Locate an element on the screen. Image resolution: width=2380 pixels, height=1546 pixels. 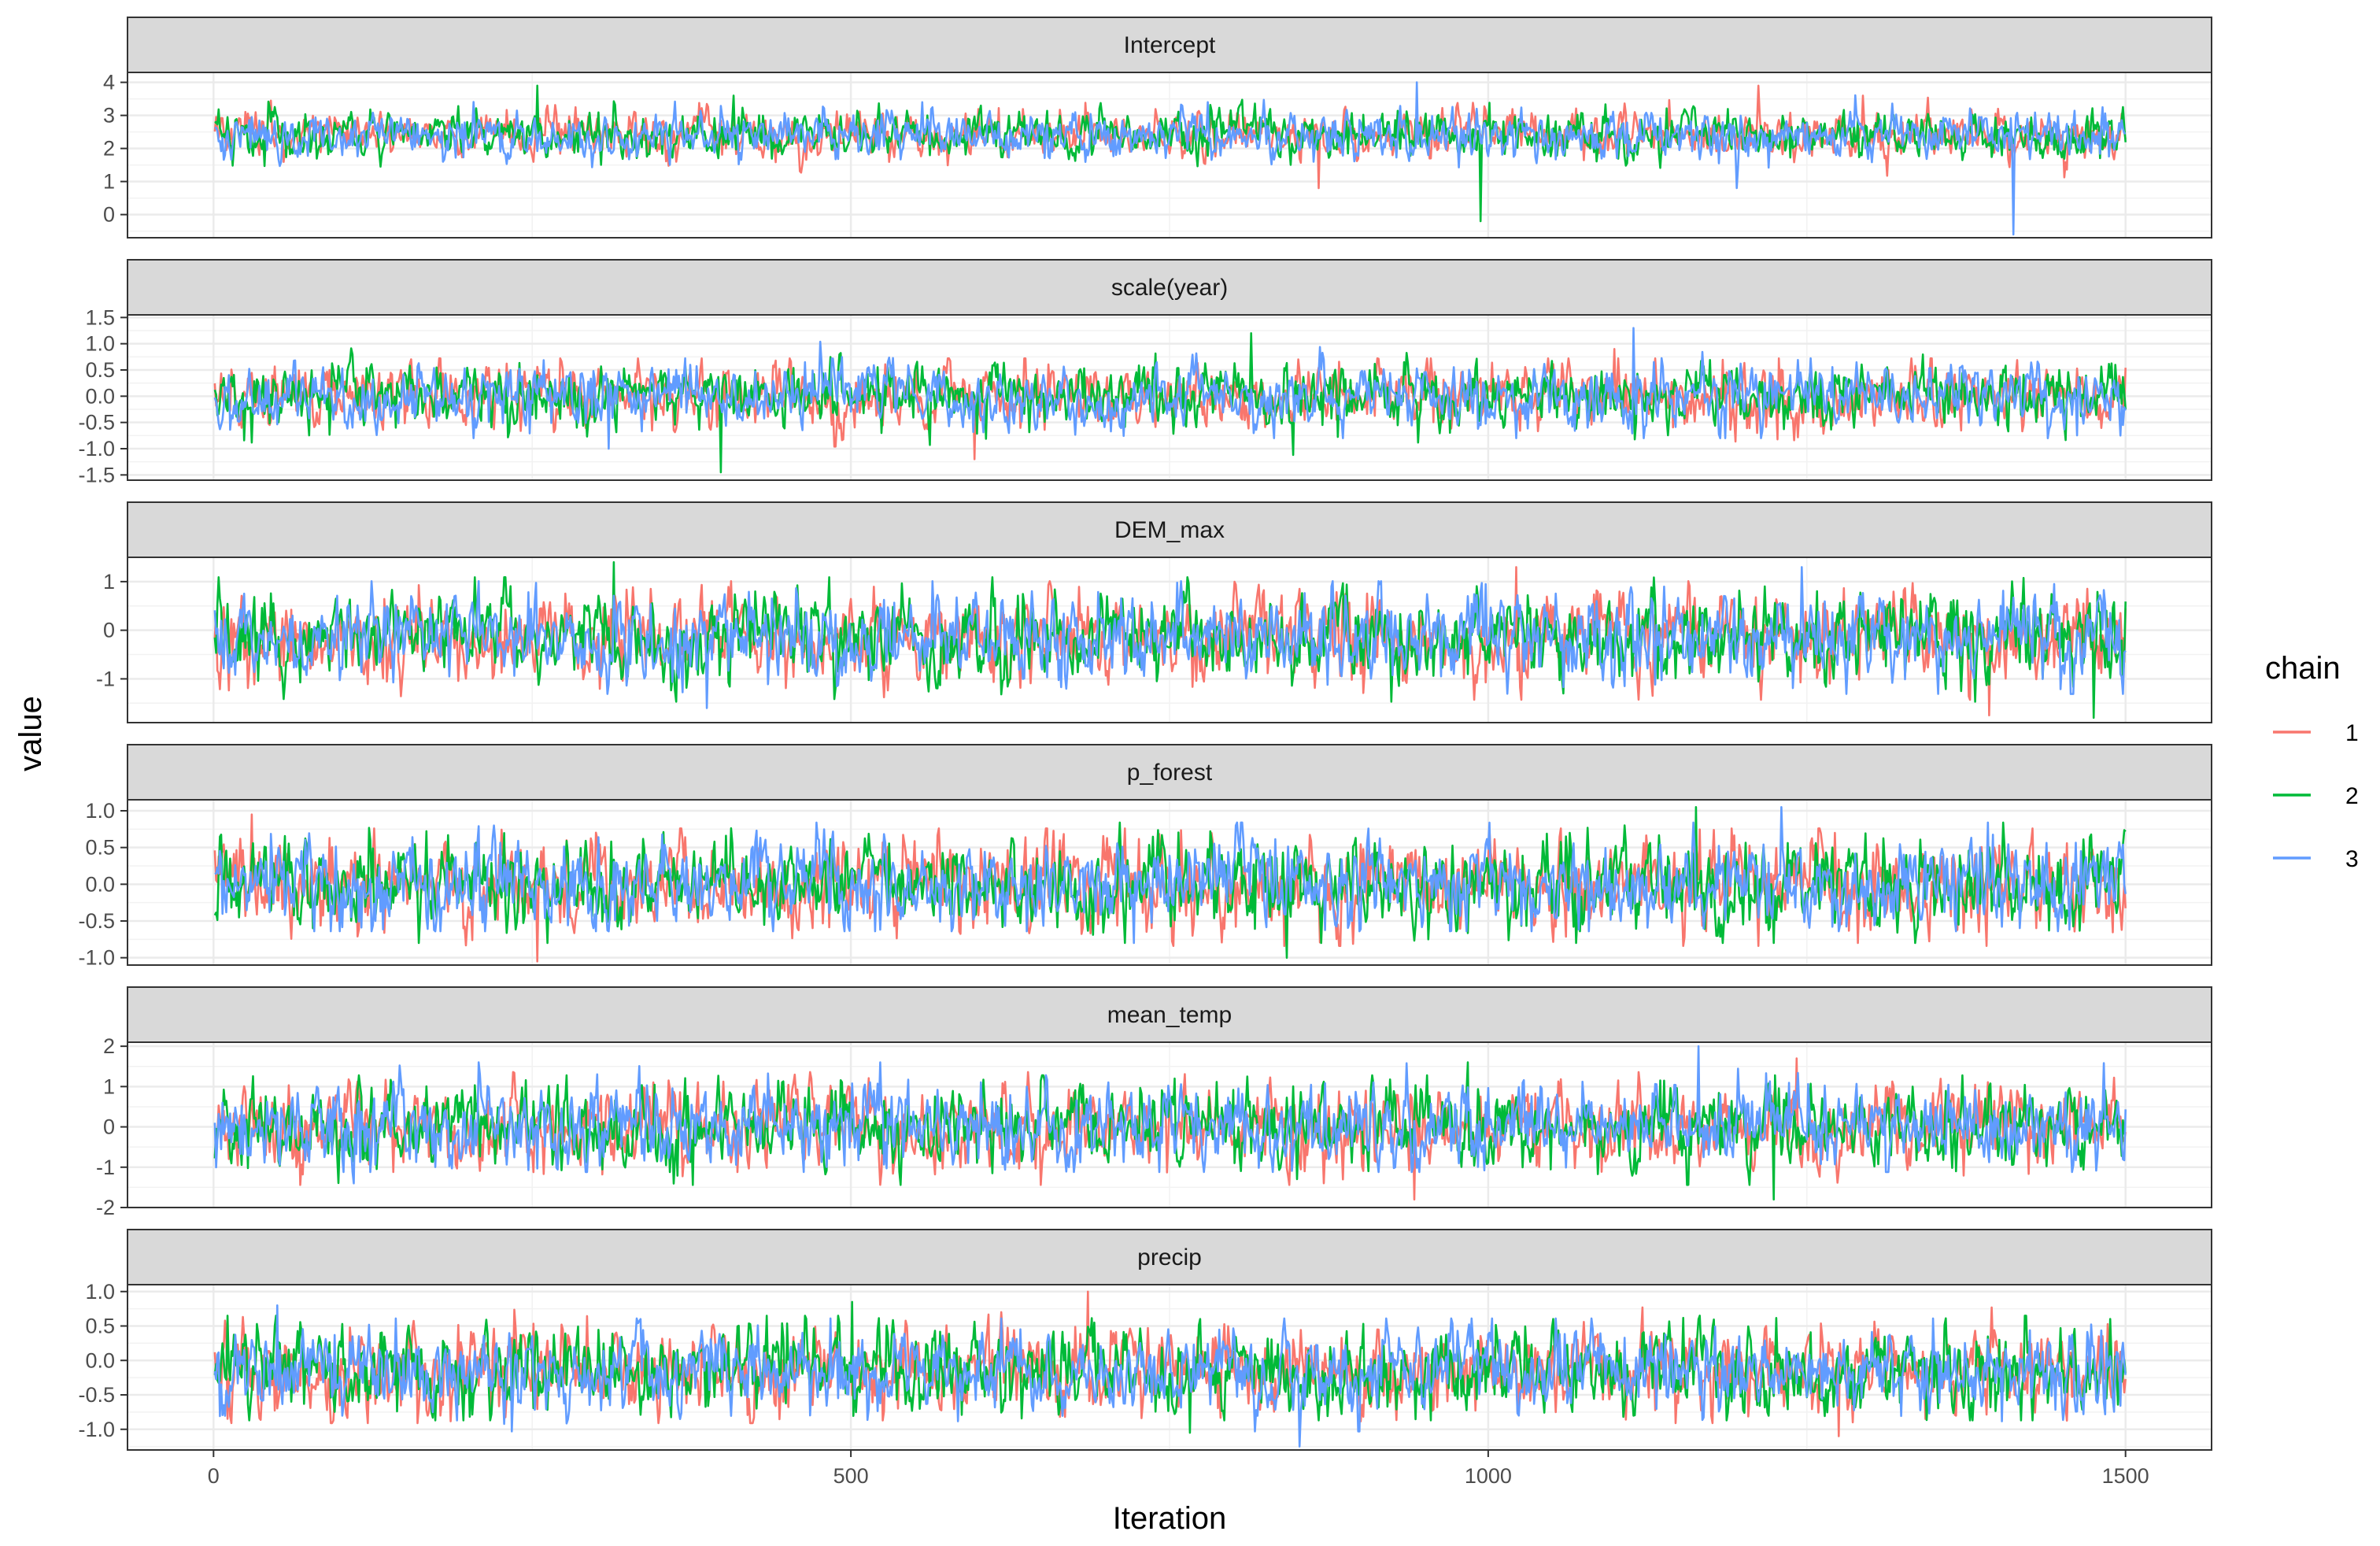
facet-intercept: Intercept 0 1 2 3 4 is located at coordinates (1157, 128).